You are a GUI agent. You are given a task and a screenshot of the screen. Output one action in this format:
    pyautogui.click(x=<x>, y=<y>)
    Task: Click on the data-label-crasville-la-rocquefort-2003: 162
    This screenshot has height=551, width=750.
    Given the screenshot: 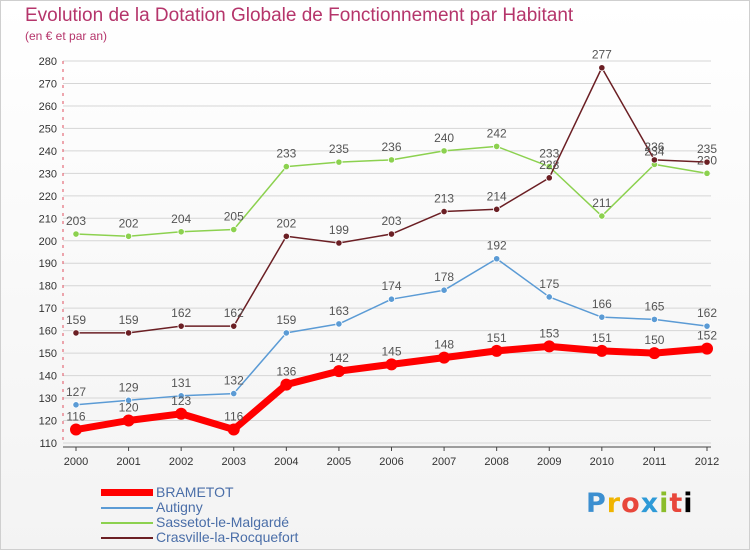 What is the action you would take?
    pyautogui.click(x=234, y=313)
    